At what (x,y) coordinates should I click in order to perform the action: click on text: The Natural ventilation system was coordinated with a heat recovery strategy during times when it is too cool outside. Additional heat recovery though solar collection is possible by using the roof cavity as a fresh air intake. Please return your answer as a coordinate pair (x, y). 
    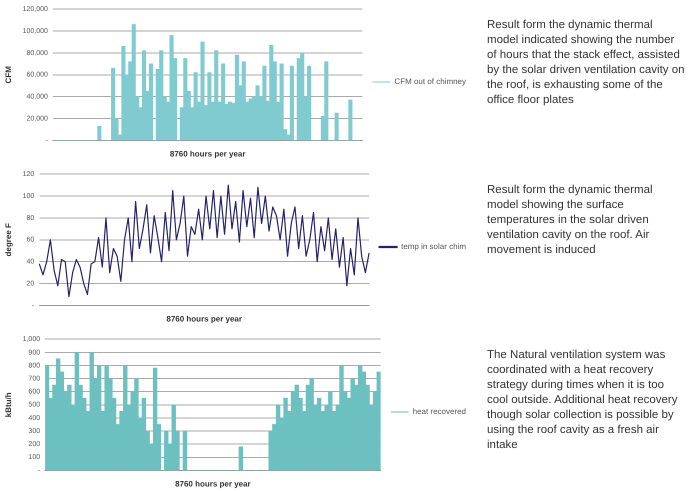
    Looking at the image, I should click on (583, 400).